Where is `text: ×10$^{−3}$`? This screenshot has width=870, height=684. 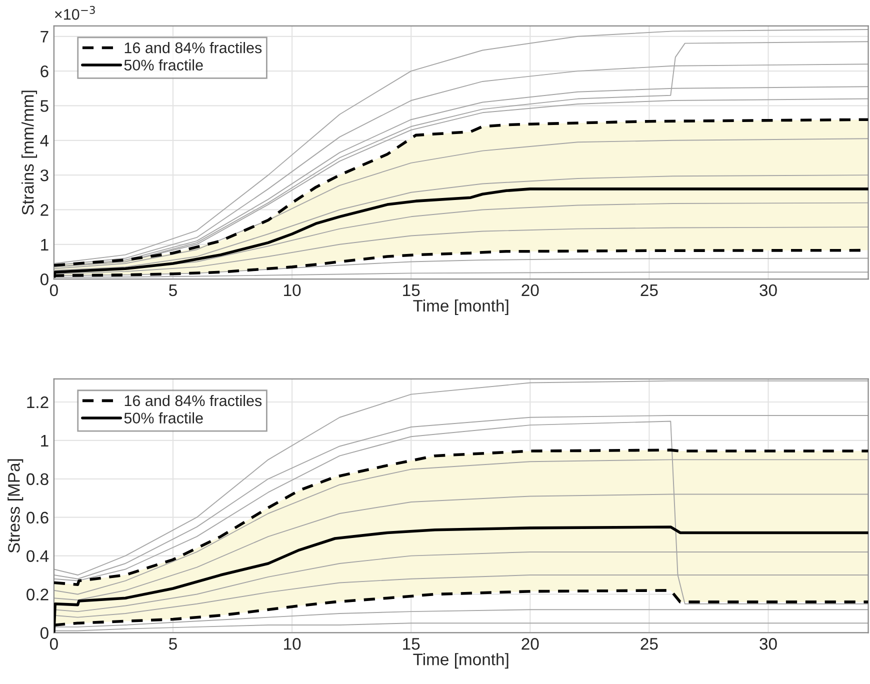
text: ×10$^{−3}$ is located at coordinates (75, 13).